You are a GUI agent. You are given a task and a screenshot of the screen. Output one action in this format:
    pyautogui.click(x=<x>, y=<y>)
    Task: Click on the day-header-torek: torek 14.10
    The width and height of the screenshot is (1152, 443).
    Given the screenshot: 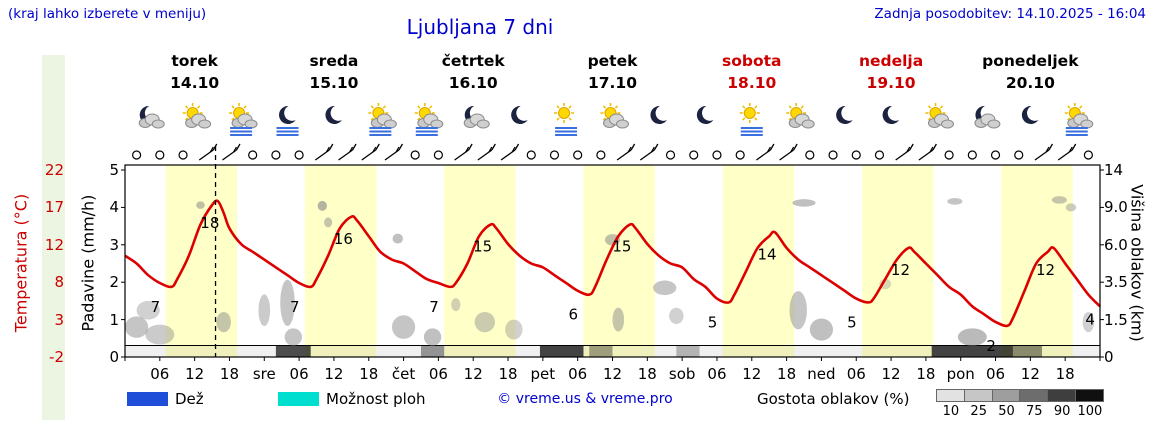 What is the action you would take?
    pyautogui.click(x=194, y=72)
    